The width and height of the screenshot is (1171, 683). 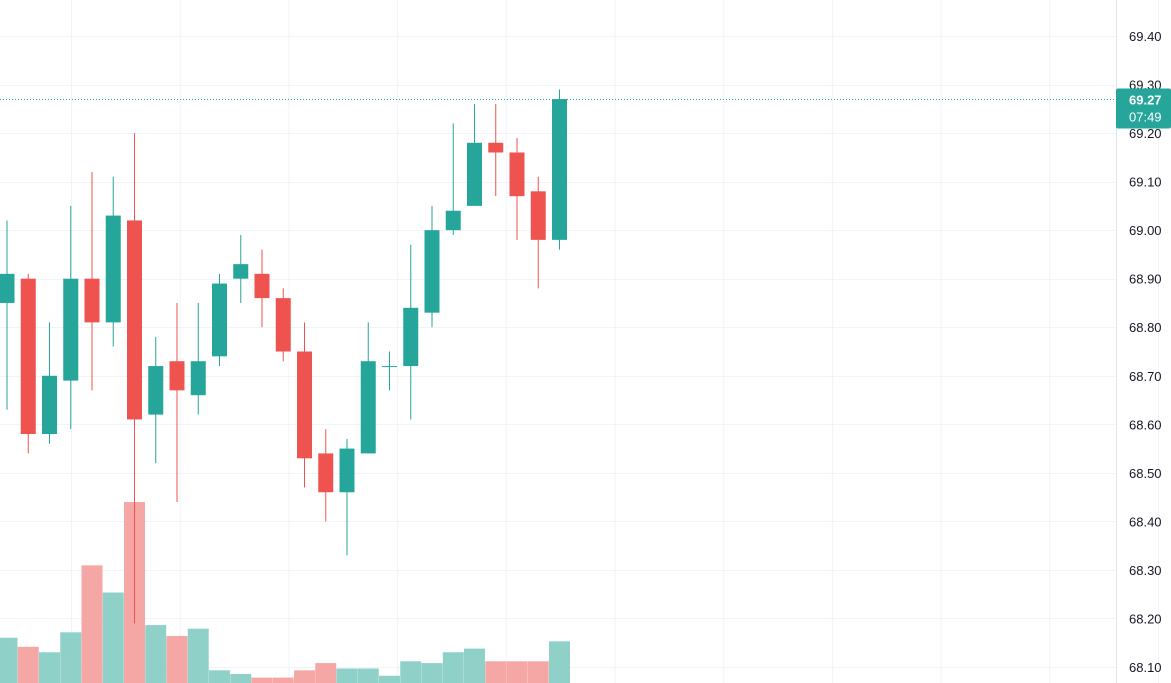 What do you see at coordinates (1145, 473) in the screenshot?
I see `price-tick-label: 68.50` at bounding box center [1145, 473].